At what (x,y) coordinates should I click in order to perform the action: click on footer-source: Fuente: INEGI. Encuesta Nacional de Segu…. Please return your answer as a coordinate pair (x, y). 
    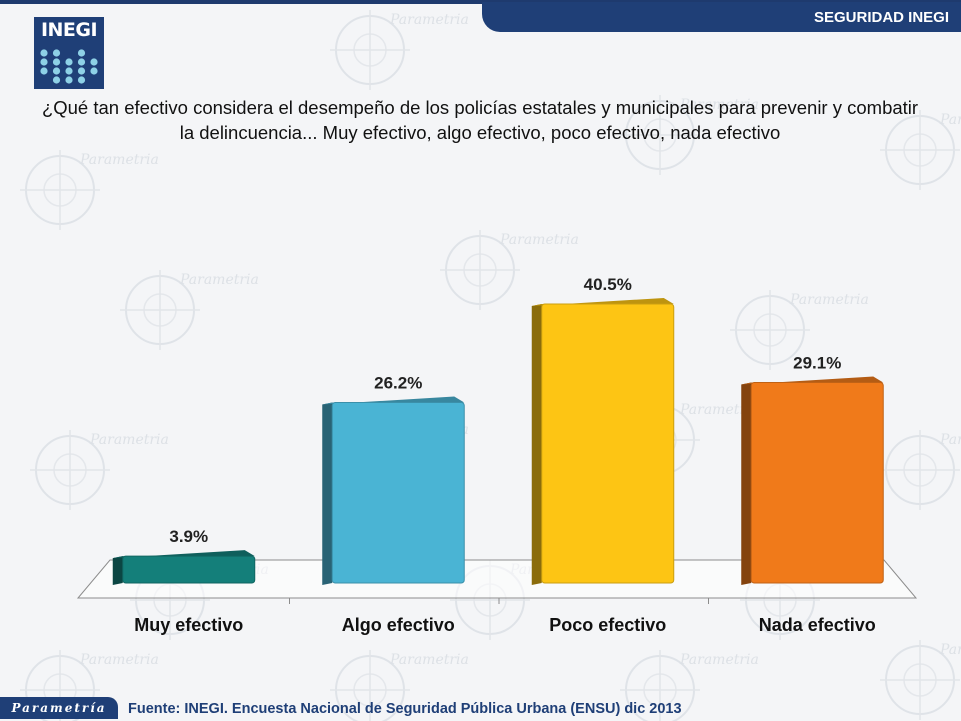
    Looking at the image, I should click on (405, 709).